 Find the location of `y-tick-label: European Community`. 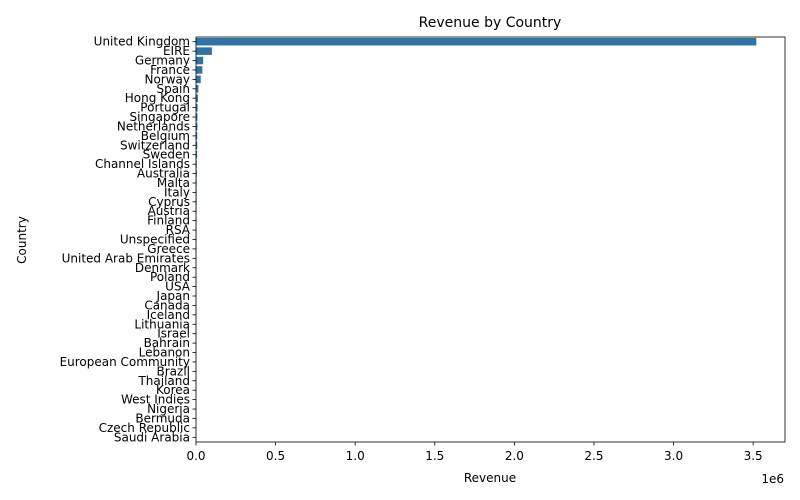

y-tick-label: European Community is located at coordinates (125, 362).